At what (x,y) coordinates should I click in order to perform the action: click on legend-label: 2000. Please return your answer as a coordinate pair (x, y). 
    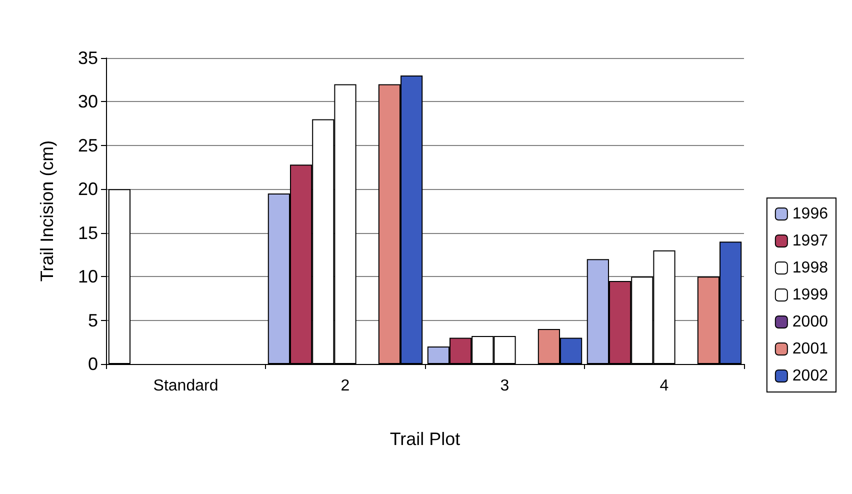
    Looking at the image, I should click on (810, 322).